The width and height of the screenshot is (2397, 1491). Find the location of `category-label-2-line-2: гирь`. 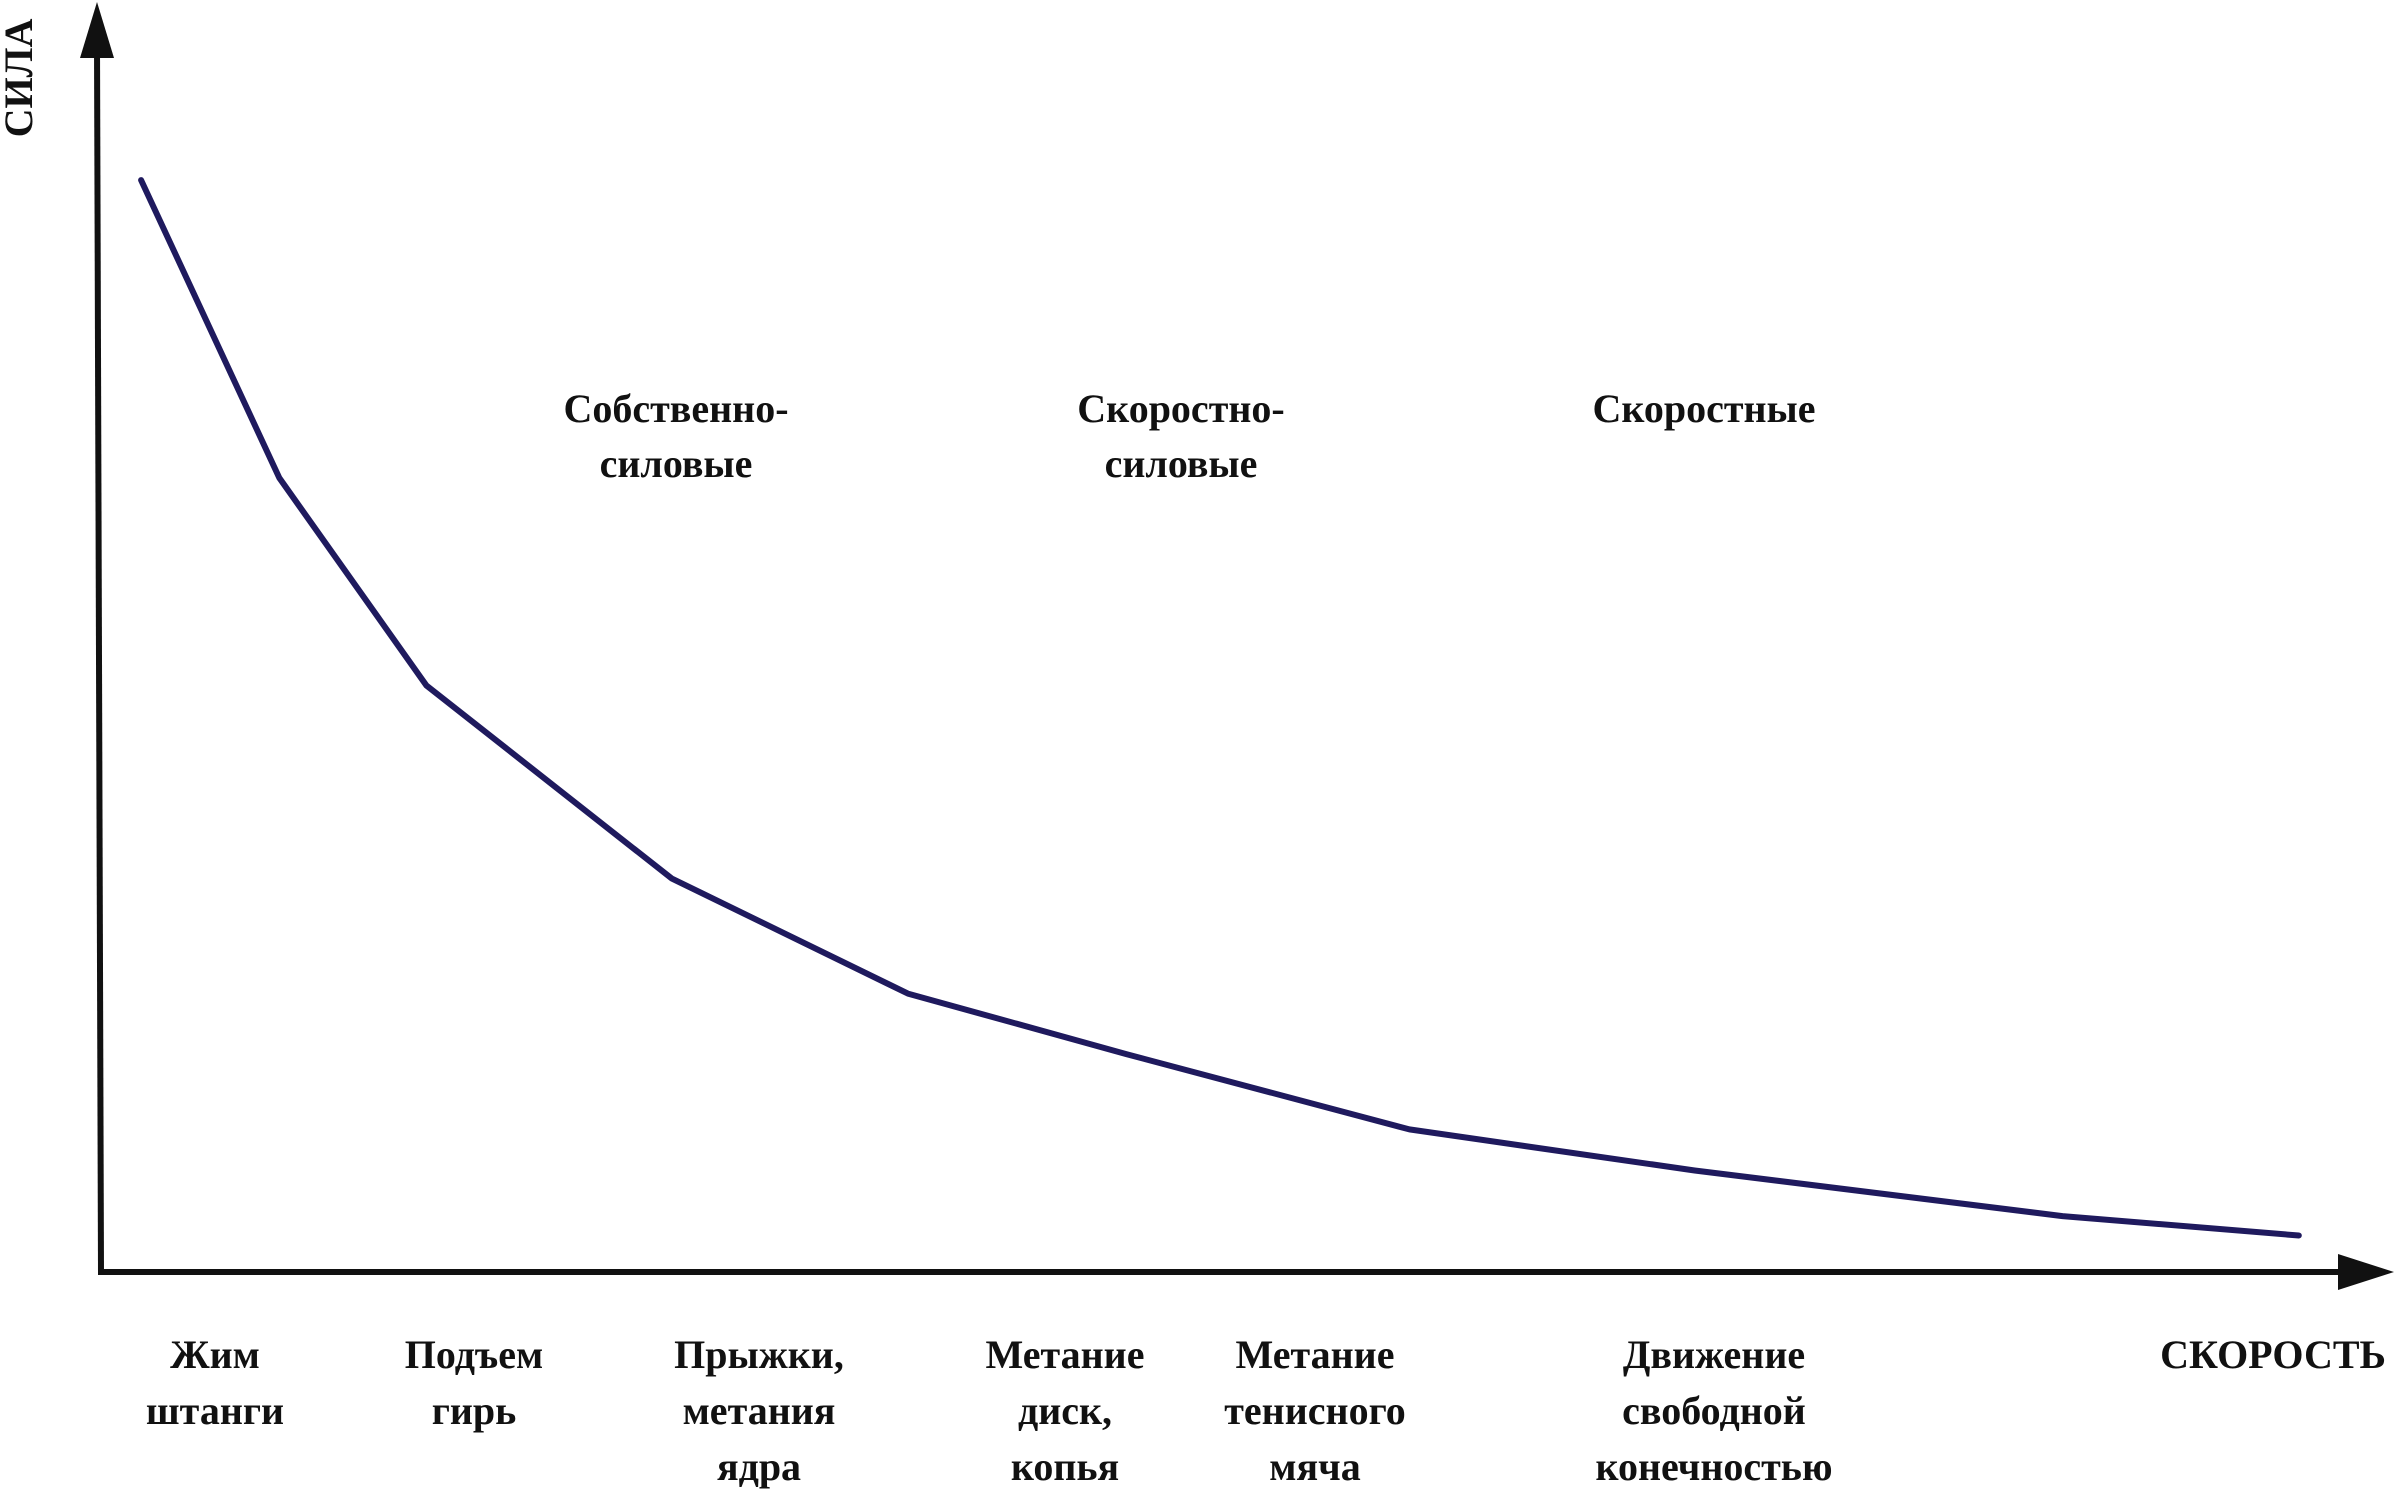

category-label-2-line-2: гирь is located at coordinates (474, 1410).